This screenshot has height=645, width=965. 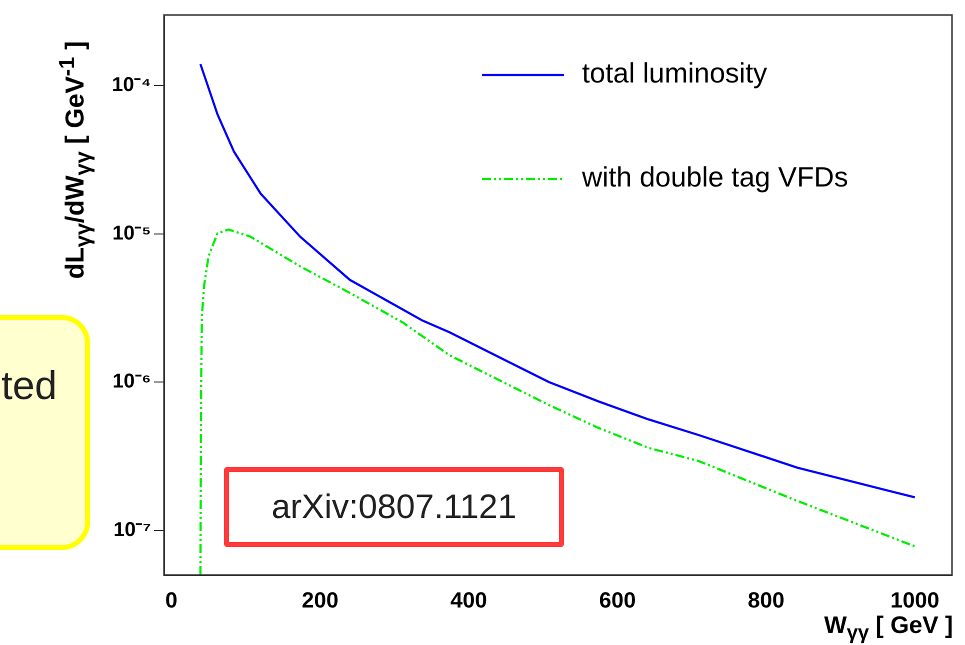 What do you see at coordinates (675, 73) in the screenshot?
I see `legend-label: total luminosity` at bounding box center [675, 73].